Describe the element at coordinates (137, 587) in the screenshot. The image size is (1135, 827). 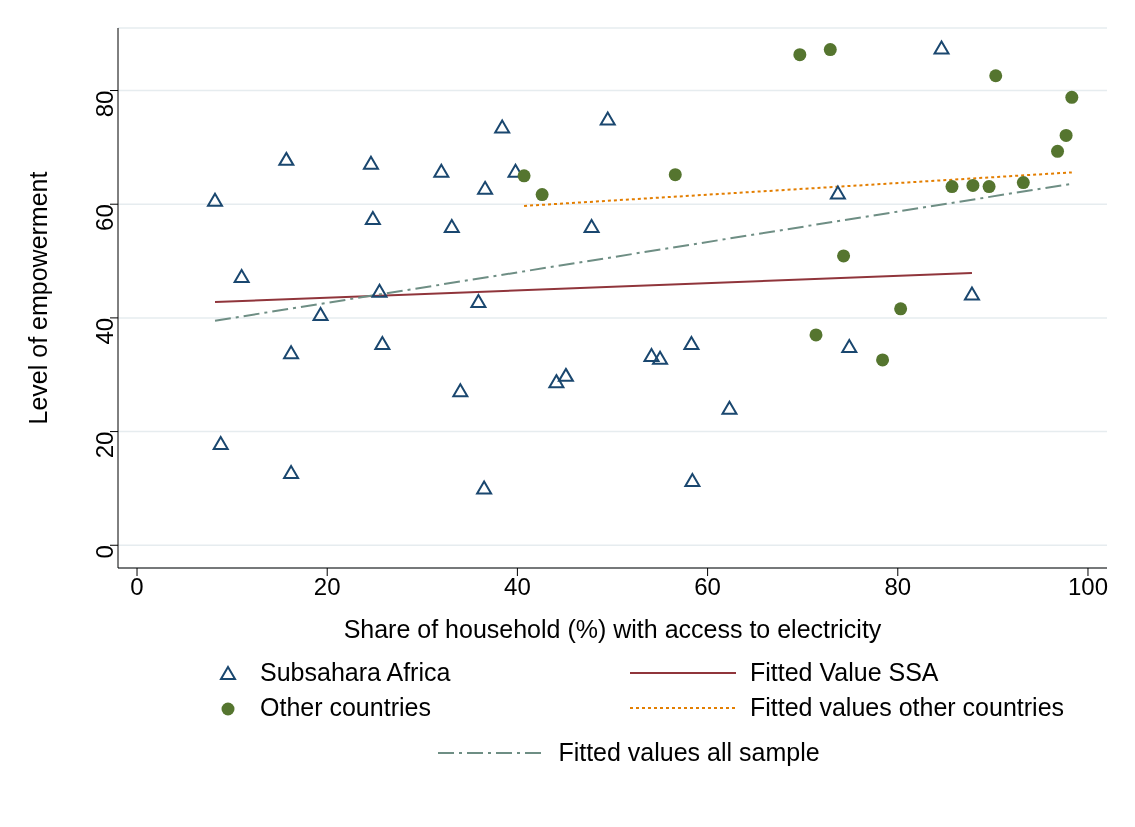
I see `x-tick-label: 0` at that location.